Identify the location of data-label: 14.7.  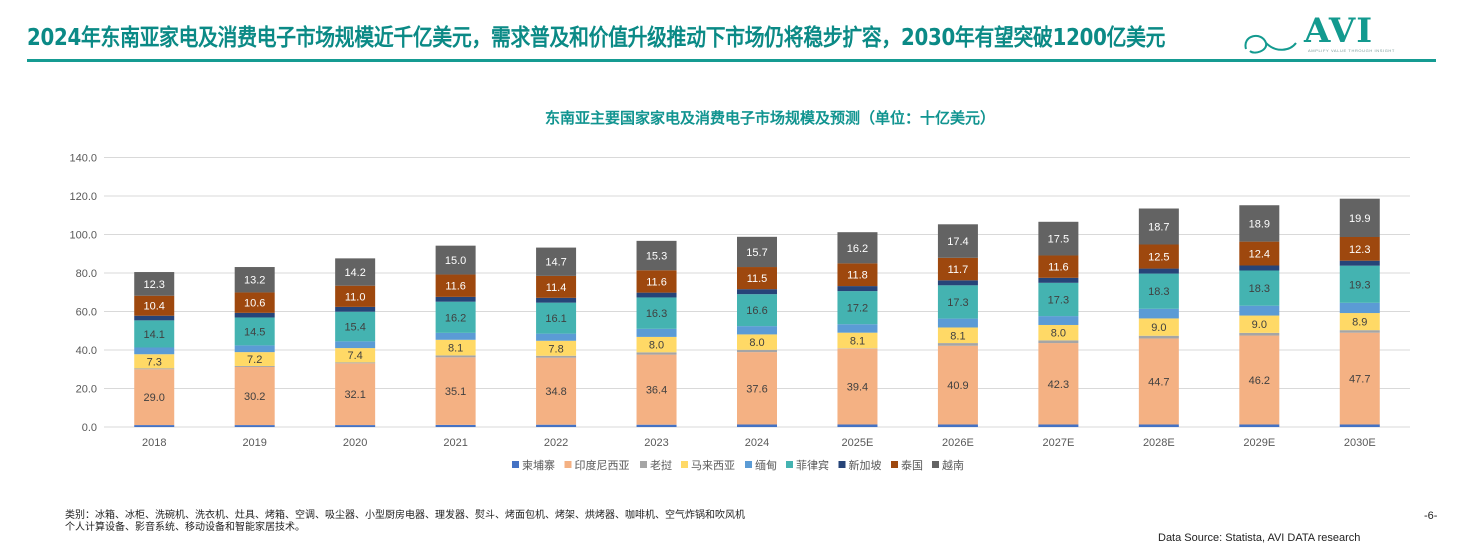
(555, 263).